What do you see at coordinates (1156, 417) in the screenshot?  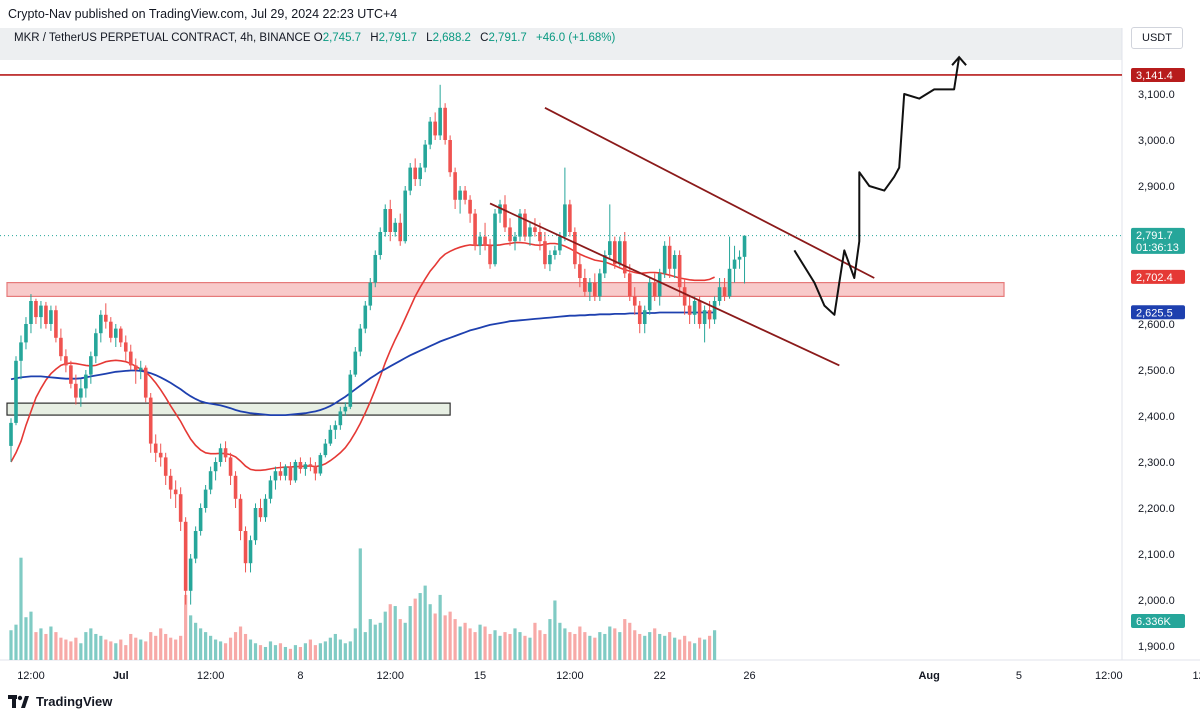 I see `price-tick-label: 2,400.0` at bounding box center [1156, 417].